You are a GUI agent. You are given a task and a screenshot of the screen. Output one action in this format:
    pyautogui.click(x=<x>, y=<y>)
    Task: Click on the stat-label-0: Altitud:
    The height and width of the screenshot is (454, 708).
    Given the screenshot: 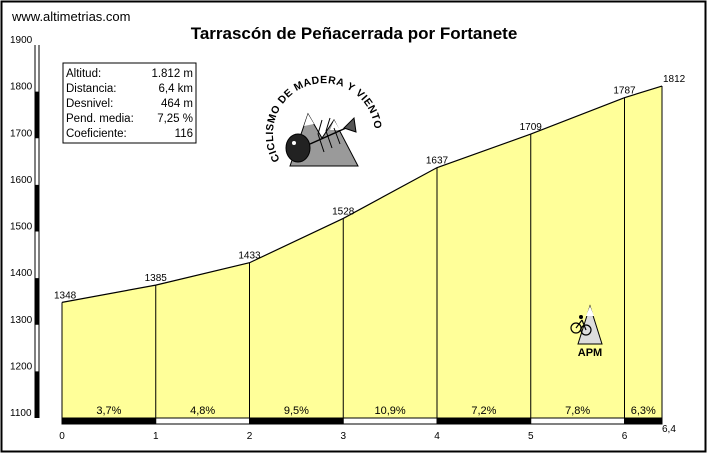 What is the action you would take?
    pyautogui.click(x=83, y=74)
    